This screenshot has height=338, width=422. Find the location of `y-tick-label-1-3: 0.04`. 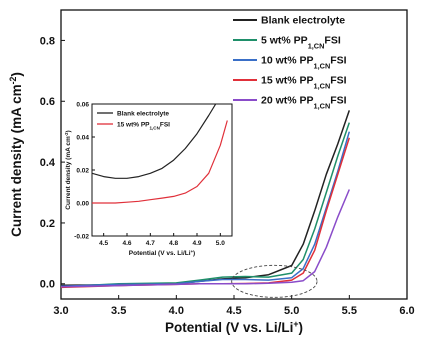

y-tick-label-1-3: 0.04 is located at coordinates (82, 137).